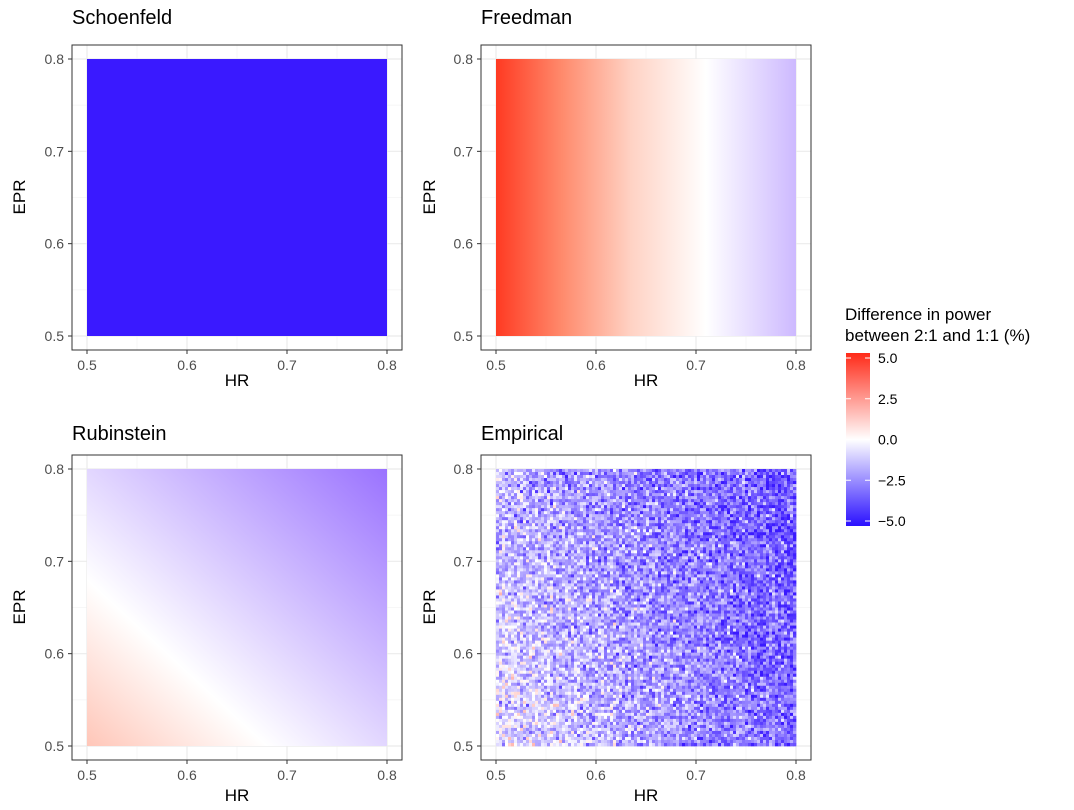  I want to click on x-tick-label: 0.7, so click(287, 775).